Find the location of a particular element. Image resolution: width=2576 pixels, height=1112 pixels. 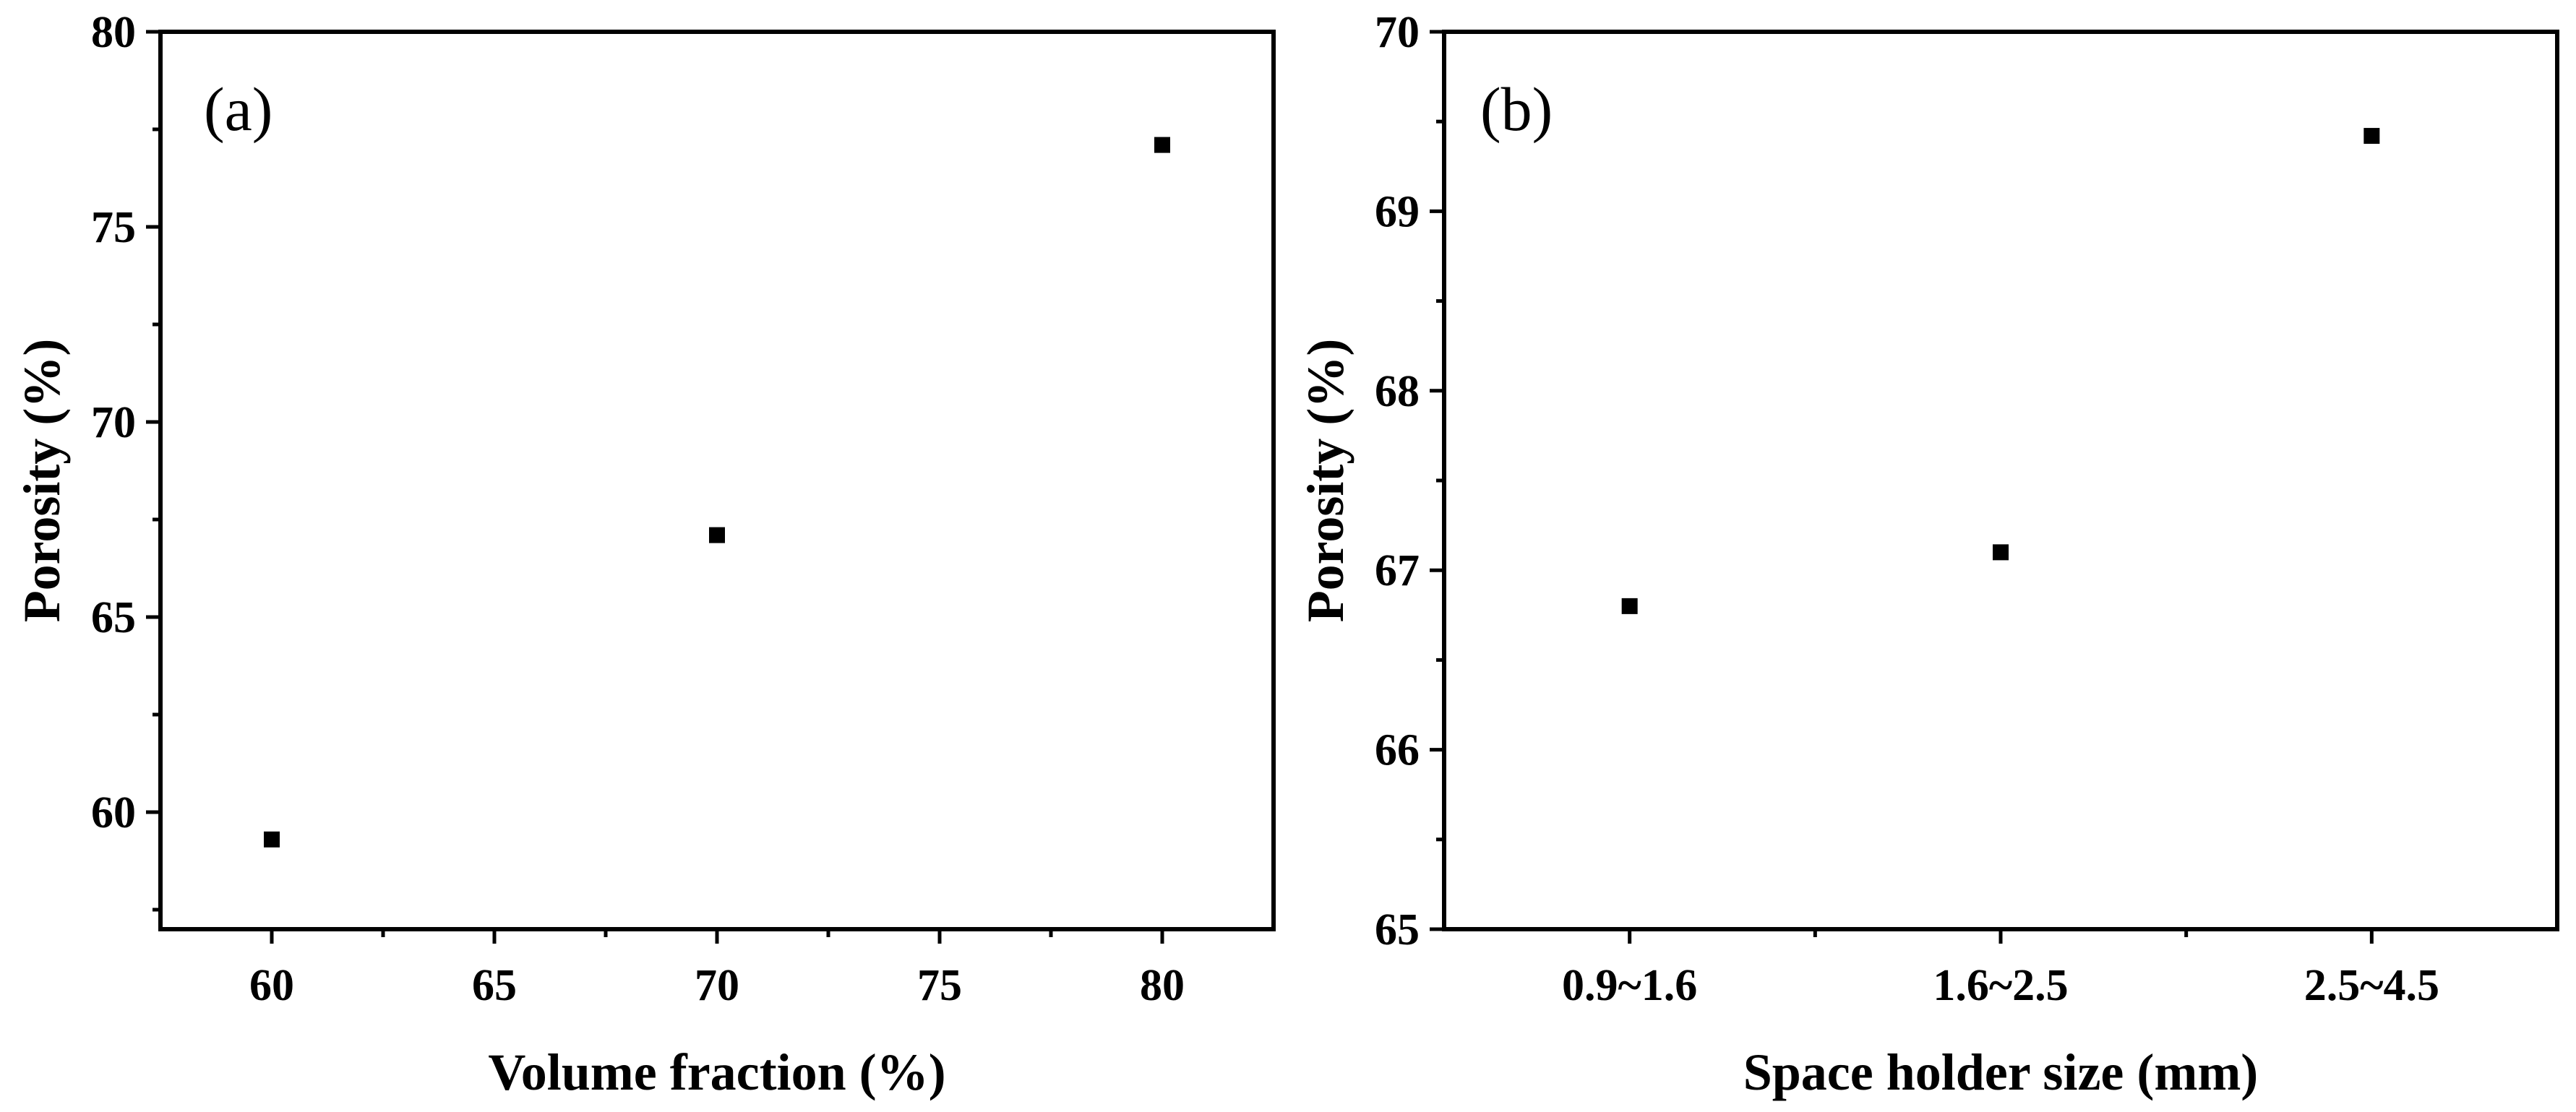

panel-b-x-tick-label: 2.5~4.5 is located at coordinates (2371, 985).